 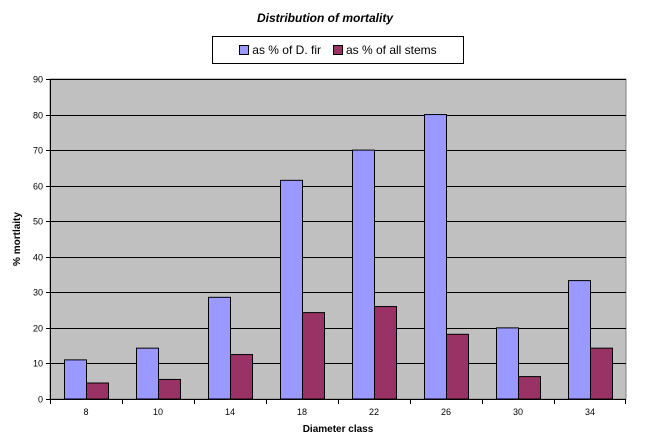 I want to click on x-tick-label: 30, so click(x=518, y=412).